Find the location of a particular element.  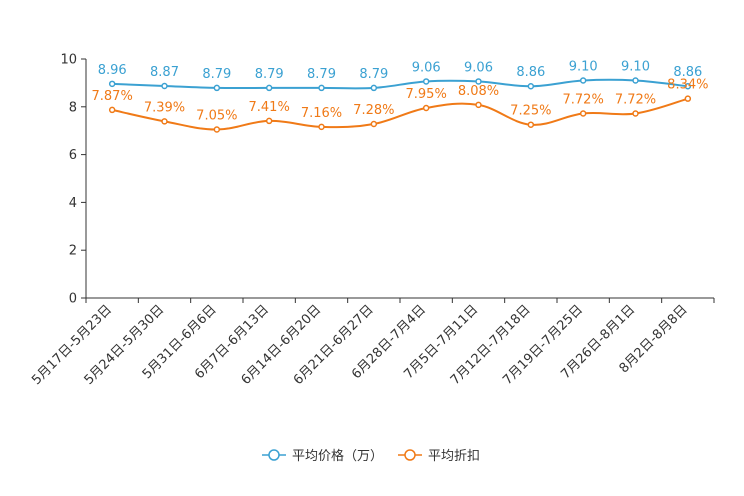

y-tick-label: 6 is located at coordinates (73, 155).